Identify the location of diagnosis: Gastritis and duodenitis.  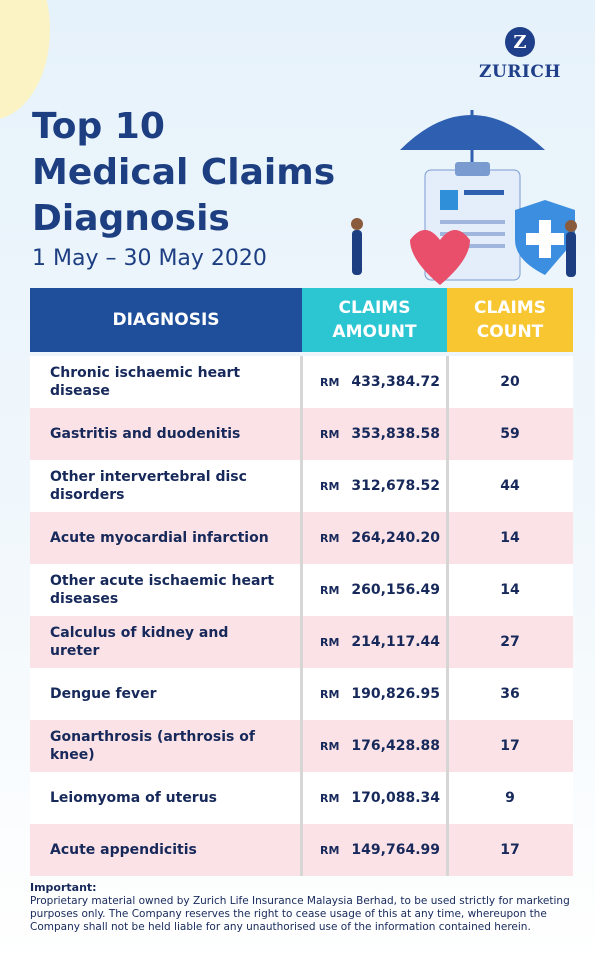
(145, 434).